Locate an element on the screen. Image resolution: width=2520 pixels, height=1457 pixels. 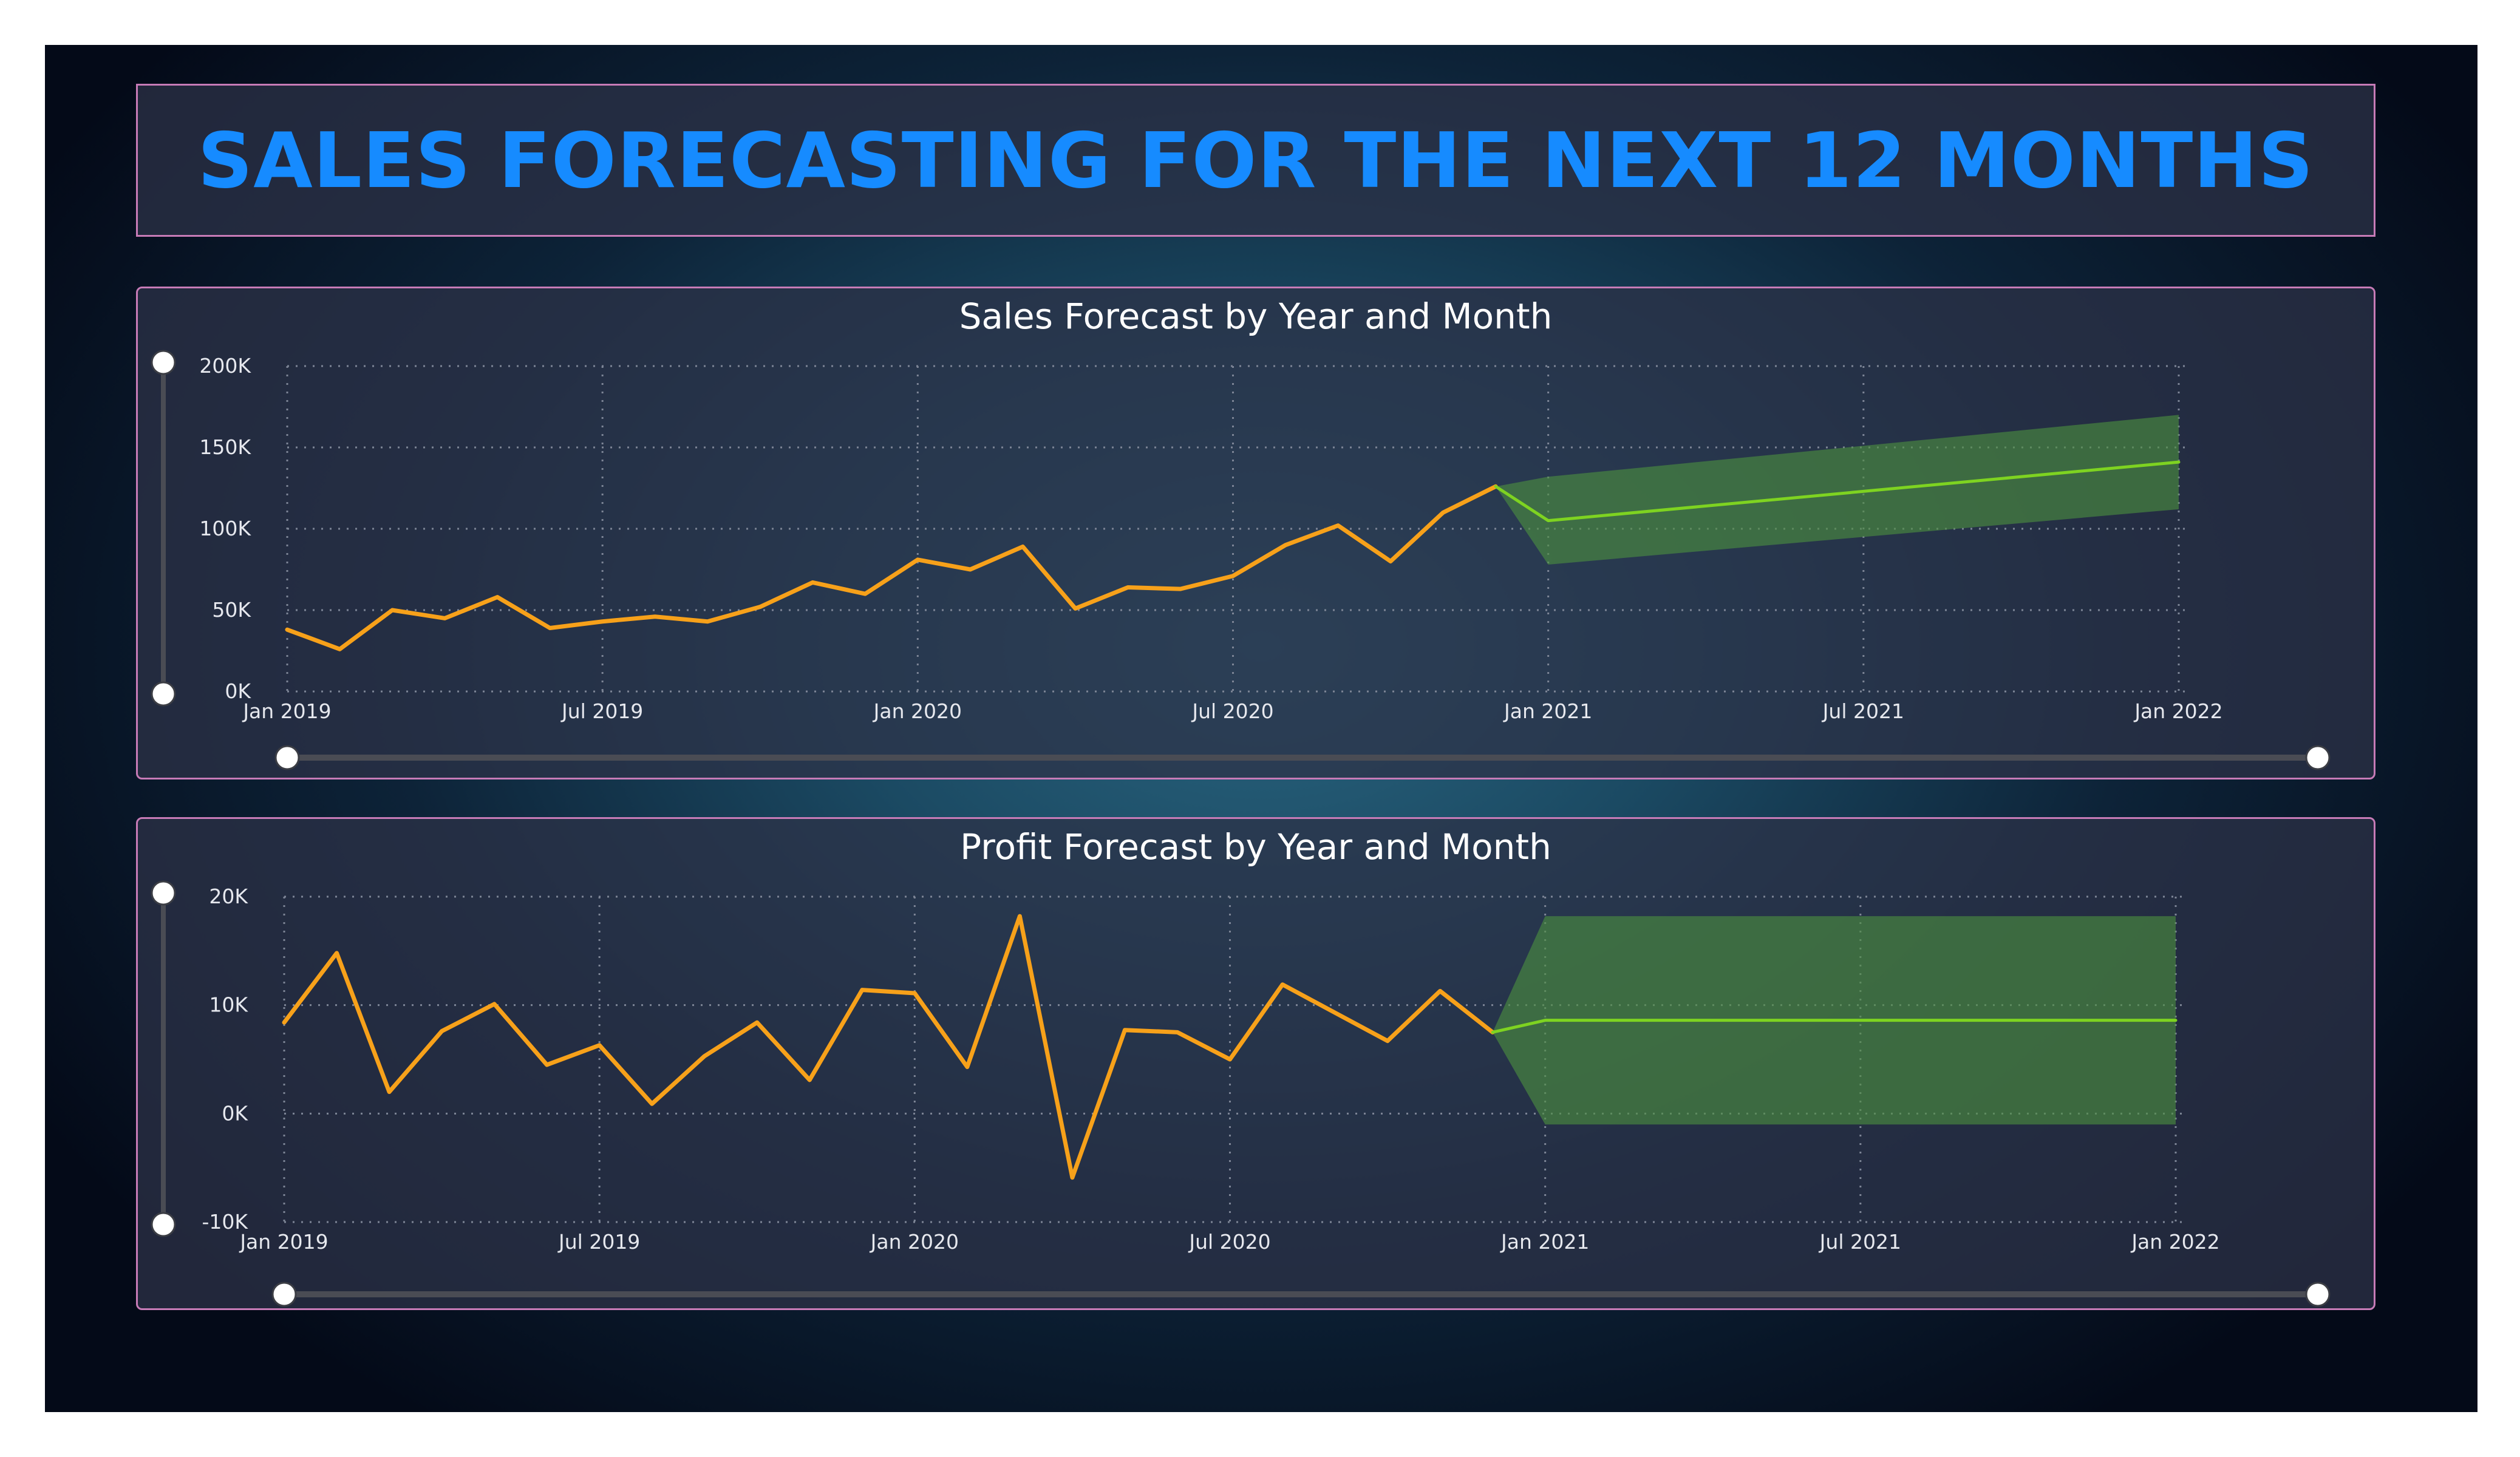
forecast-confidence-band is located at coordinates (1837, 490).